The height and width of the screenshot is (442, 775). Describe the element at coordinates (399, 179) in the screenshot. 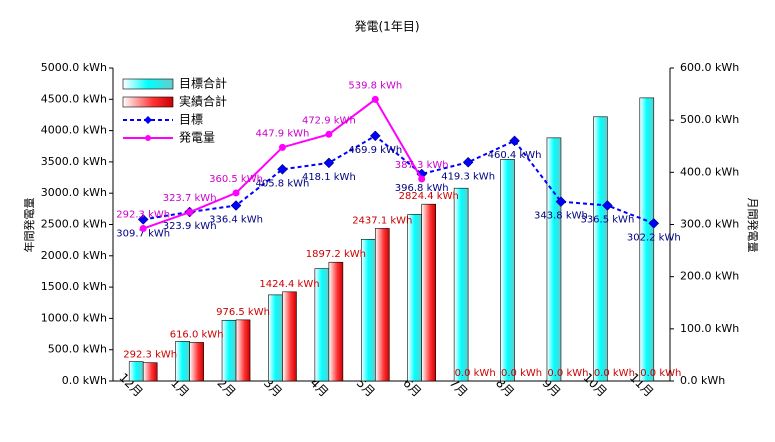

I see `line` at that location.